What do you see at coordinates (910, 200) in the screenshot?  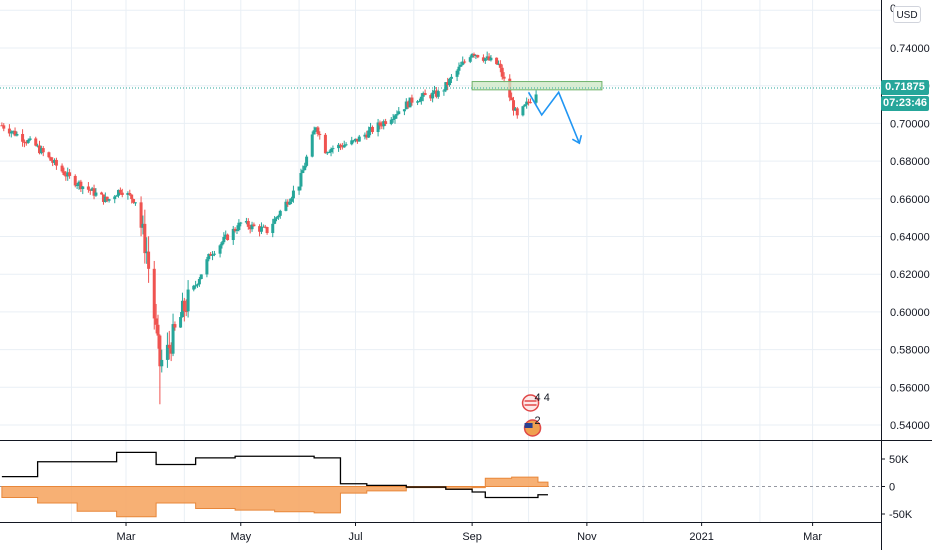 I see `price-tick-label: 0.66000` at bounding box center [910, 200].